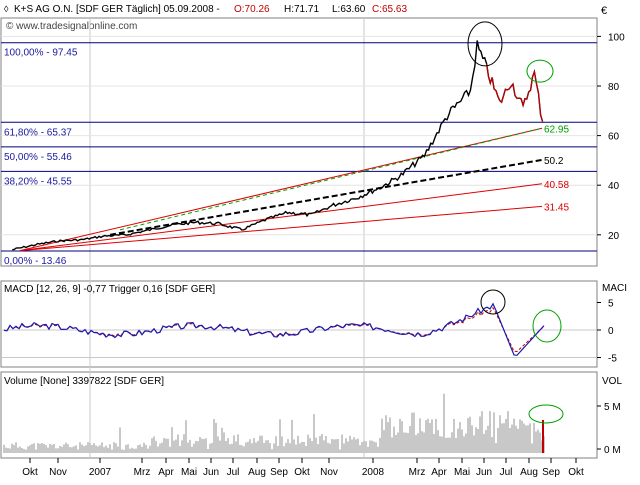 The image size is (640, 485). I want to click on fib-level-label: 100,00% - 97.45, so click(41, 53).